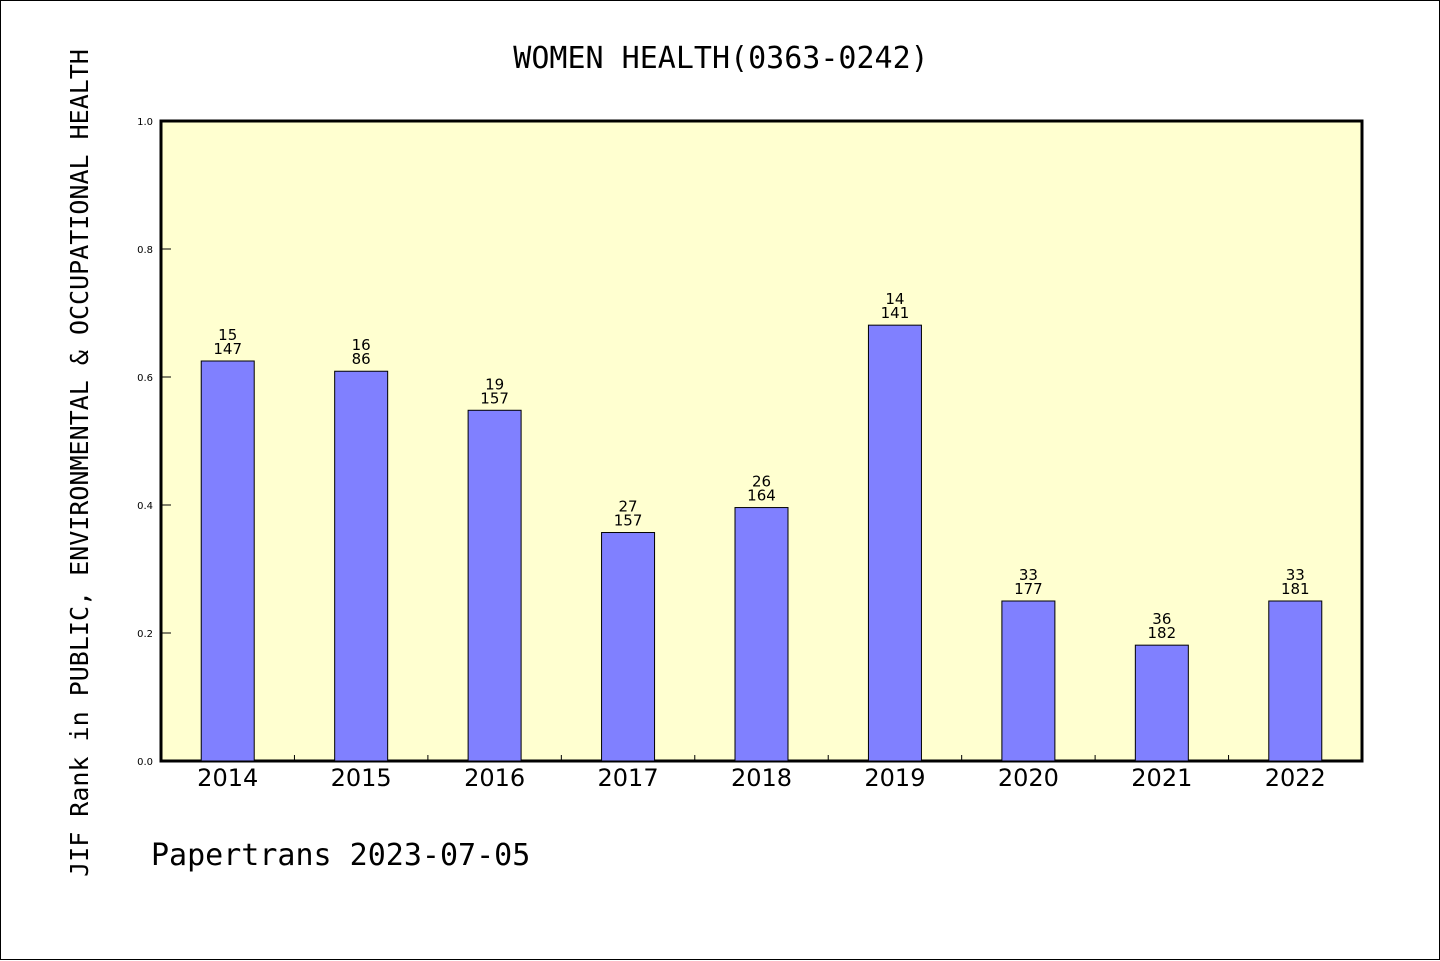  Describe the element at coordinates (1161, 703) in the screenshot. I see `bar-2021` at that location.